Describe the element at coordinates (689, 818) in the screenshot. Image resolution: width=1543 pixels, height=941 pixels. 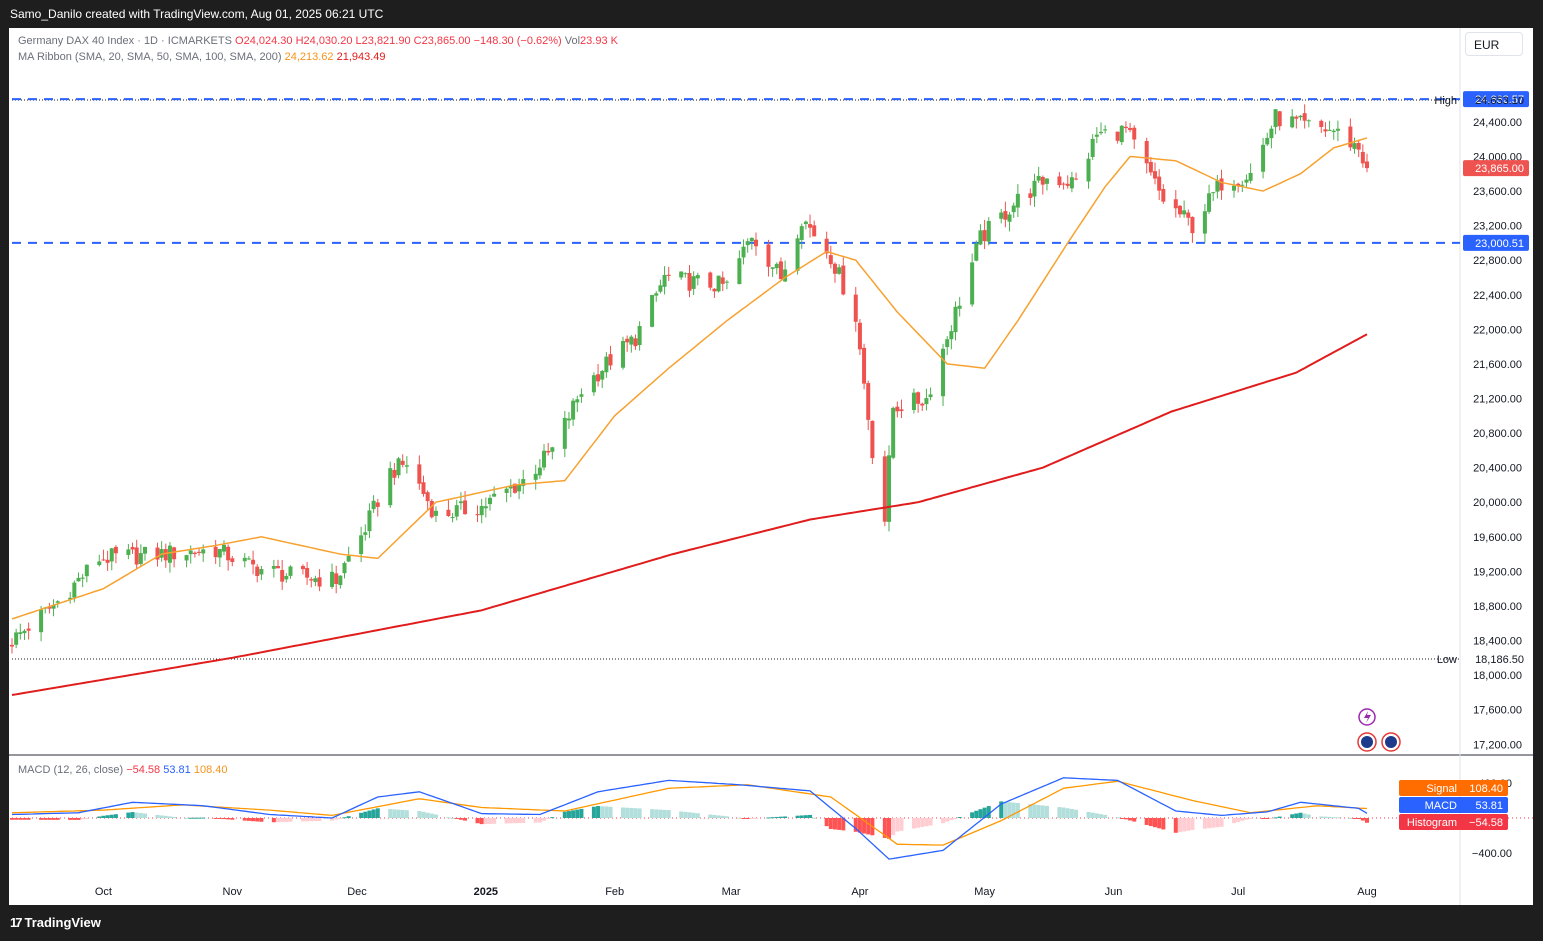
I see `macd-line` at that location.